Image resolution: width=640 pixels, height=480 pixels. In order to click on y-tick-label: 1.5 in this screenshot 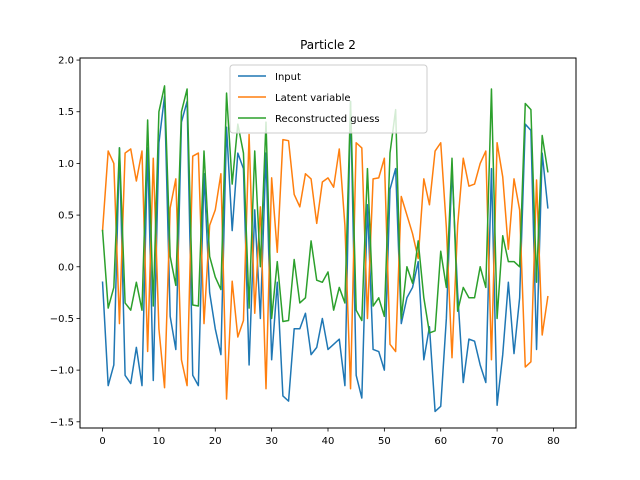, I will do `click(66, 112)`.